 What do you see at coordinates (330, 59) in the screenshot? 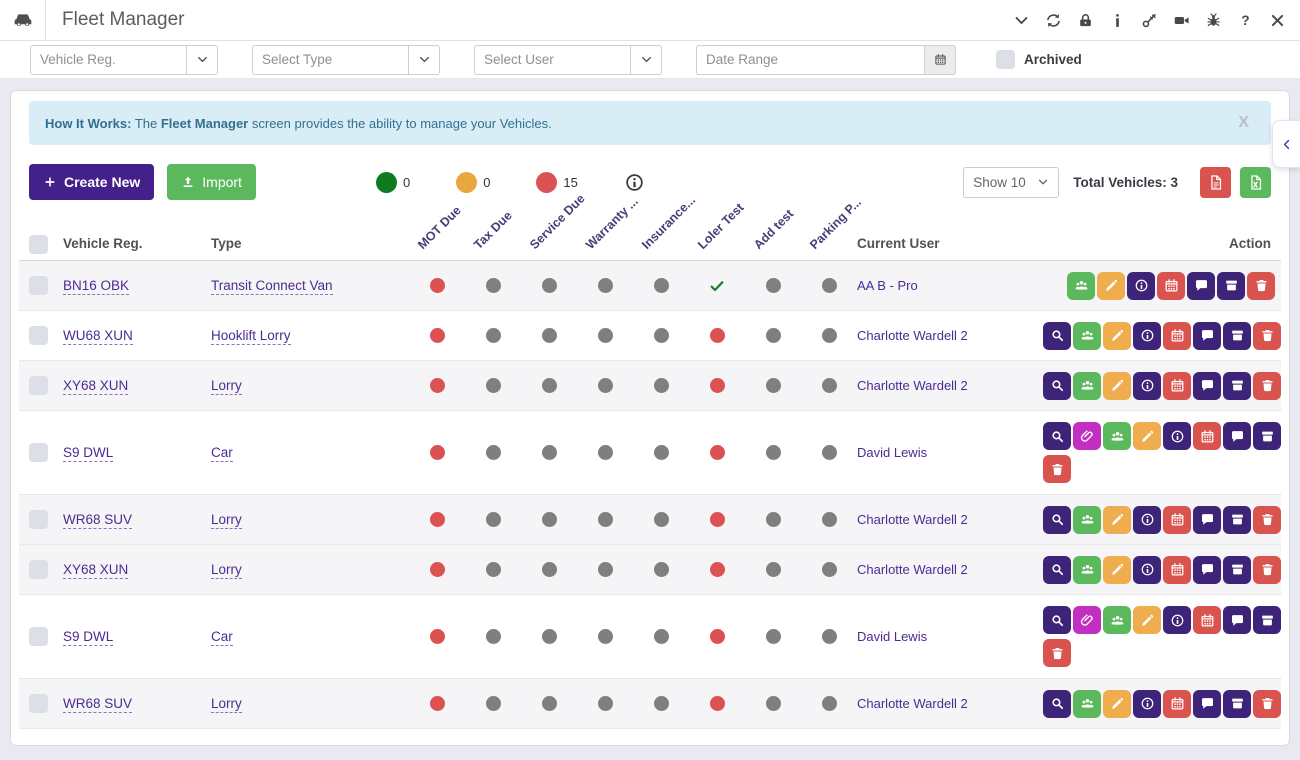
I see `type-select-input` at bounding box center [330, 59].